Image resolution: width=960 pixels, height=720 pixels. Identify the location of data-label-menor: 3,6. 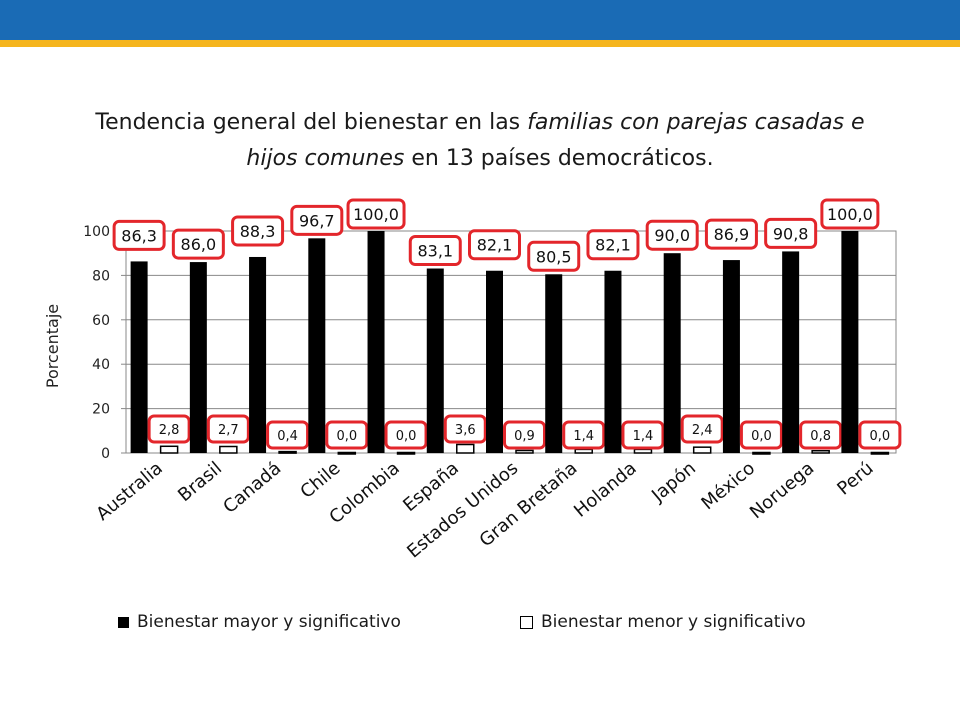
(465, 430).